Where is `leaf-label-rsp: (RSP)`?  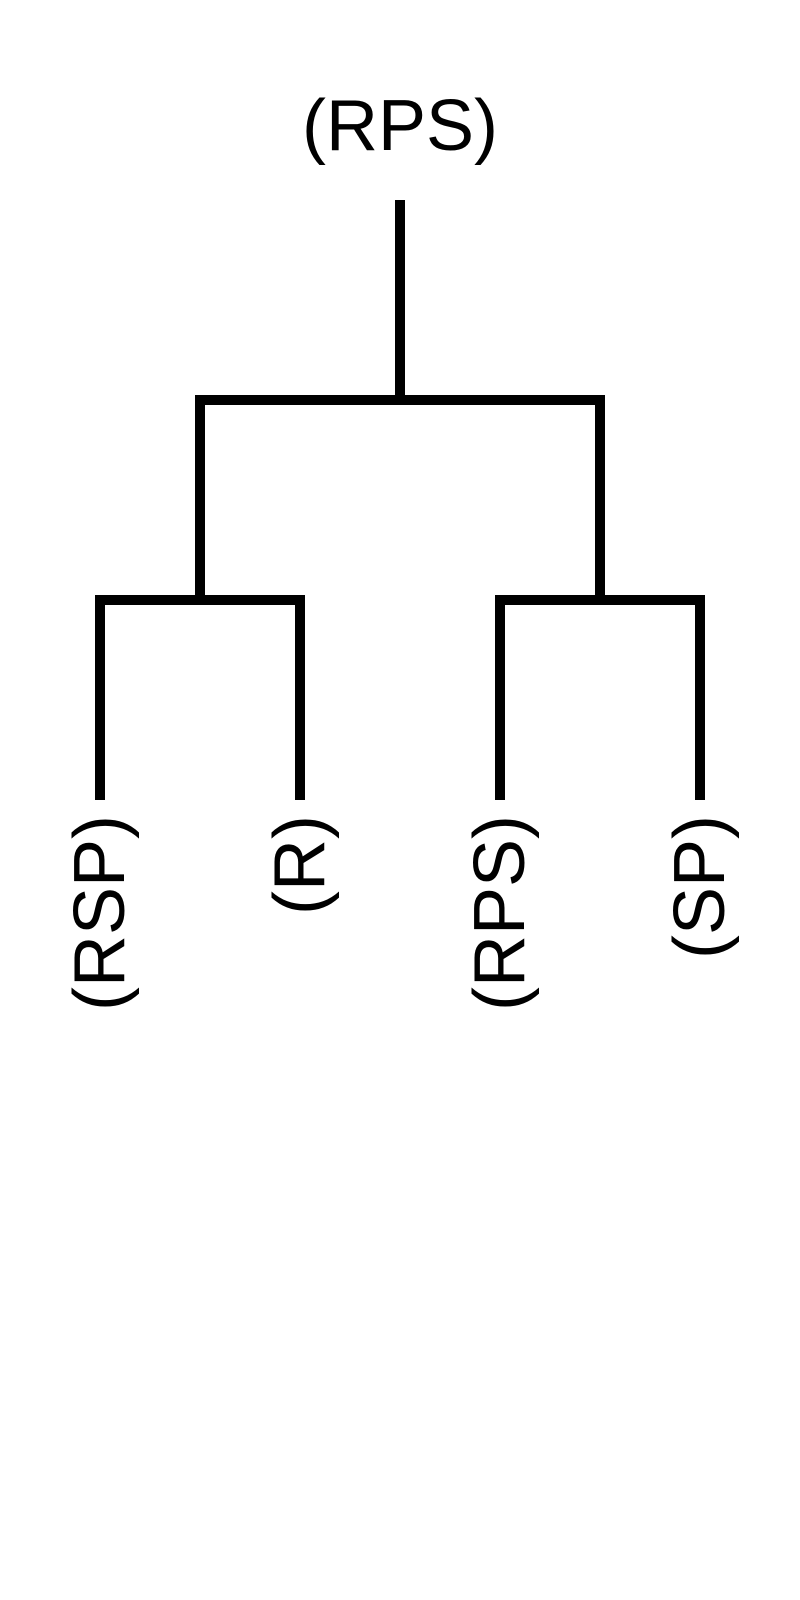
leaf-label-rsp: (RSP) is located at coordinates (100, 913).